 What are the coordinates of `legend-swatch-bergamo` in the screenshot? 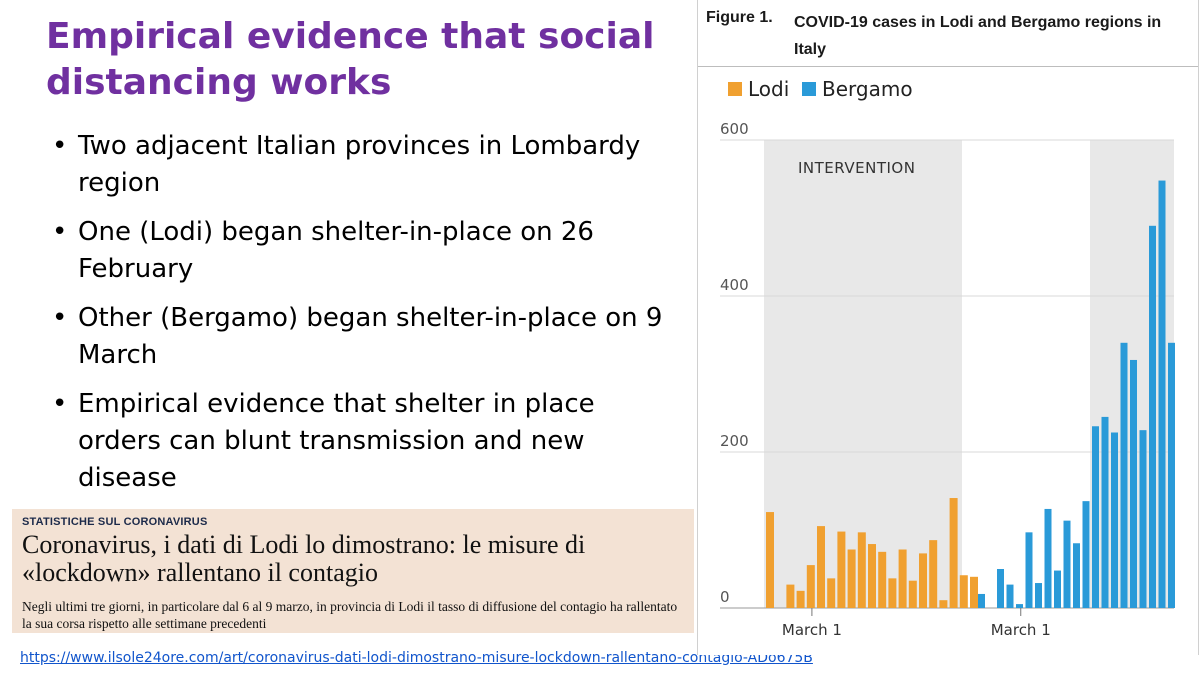 It's located at (809, 89).